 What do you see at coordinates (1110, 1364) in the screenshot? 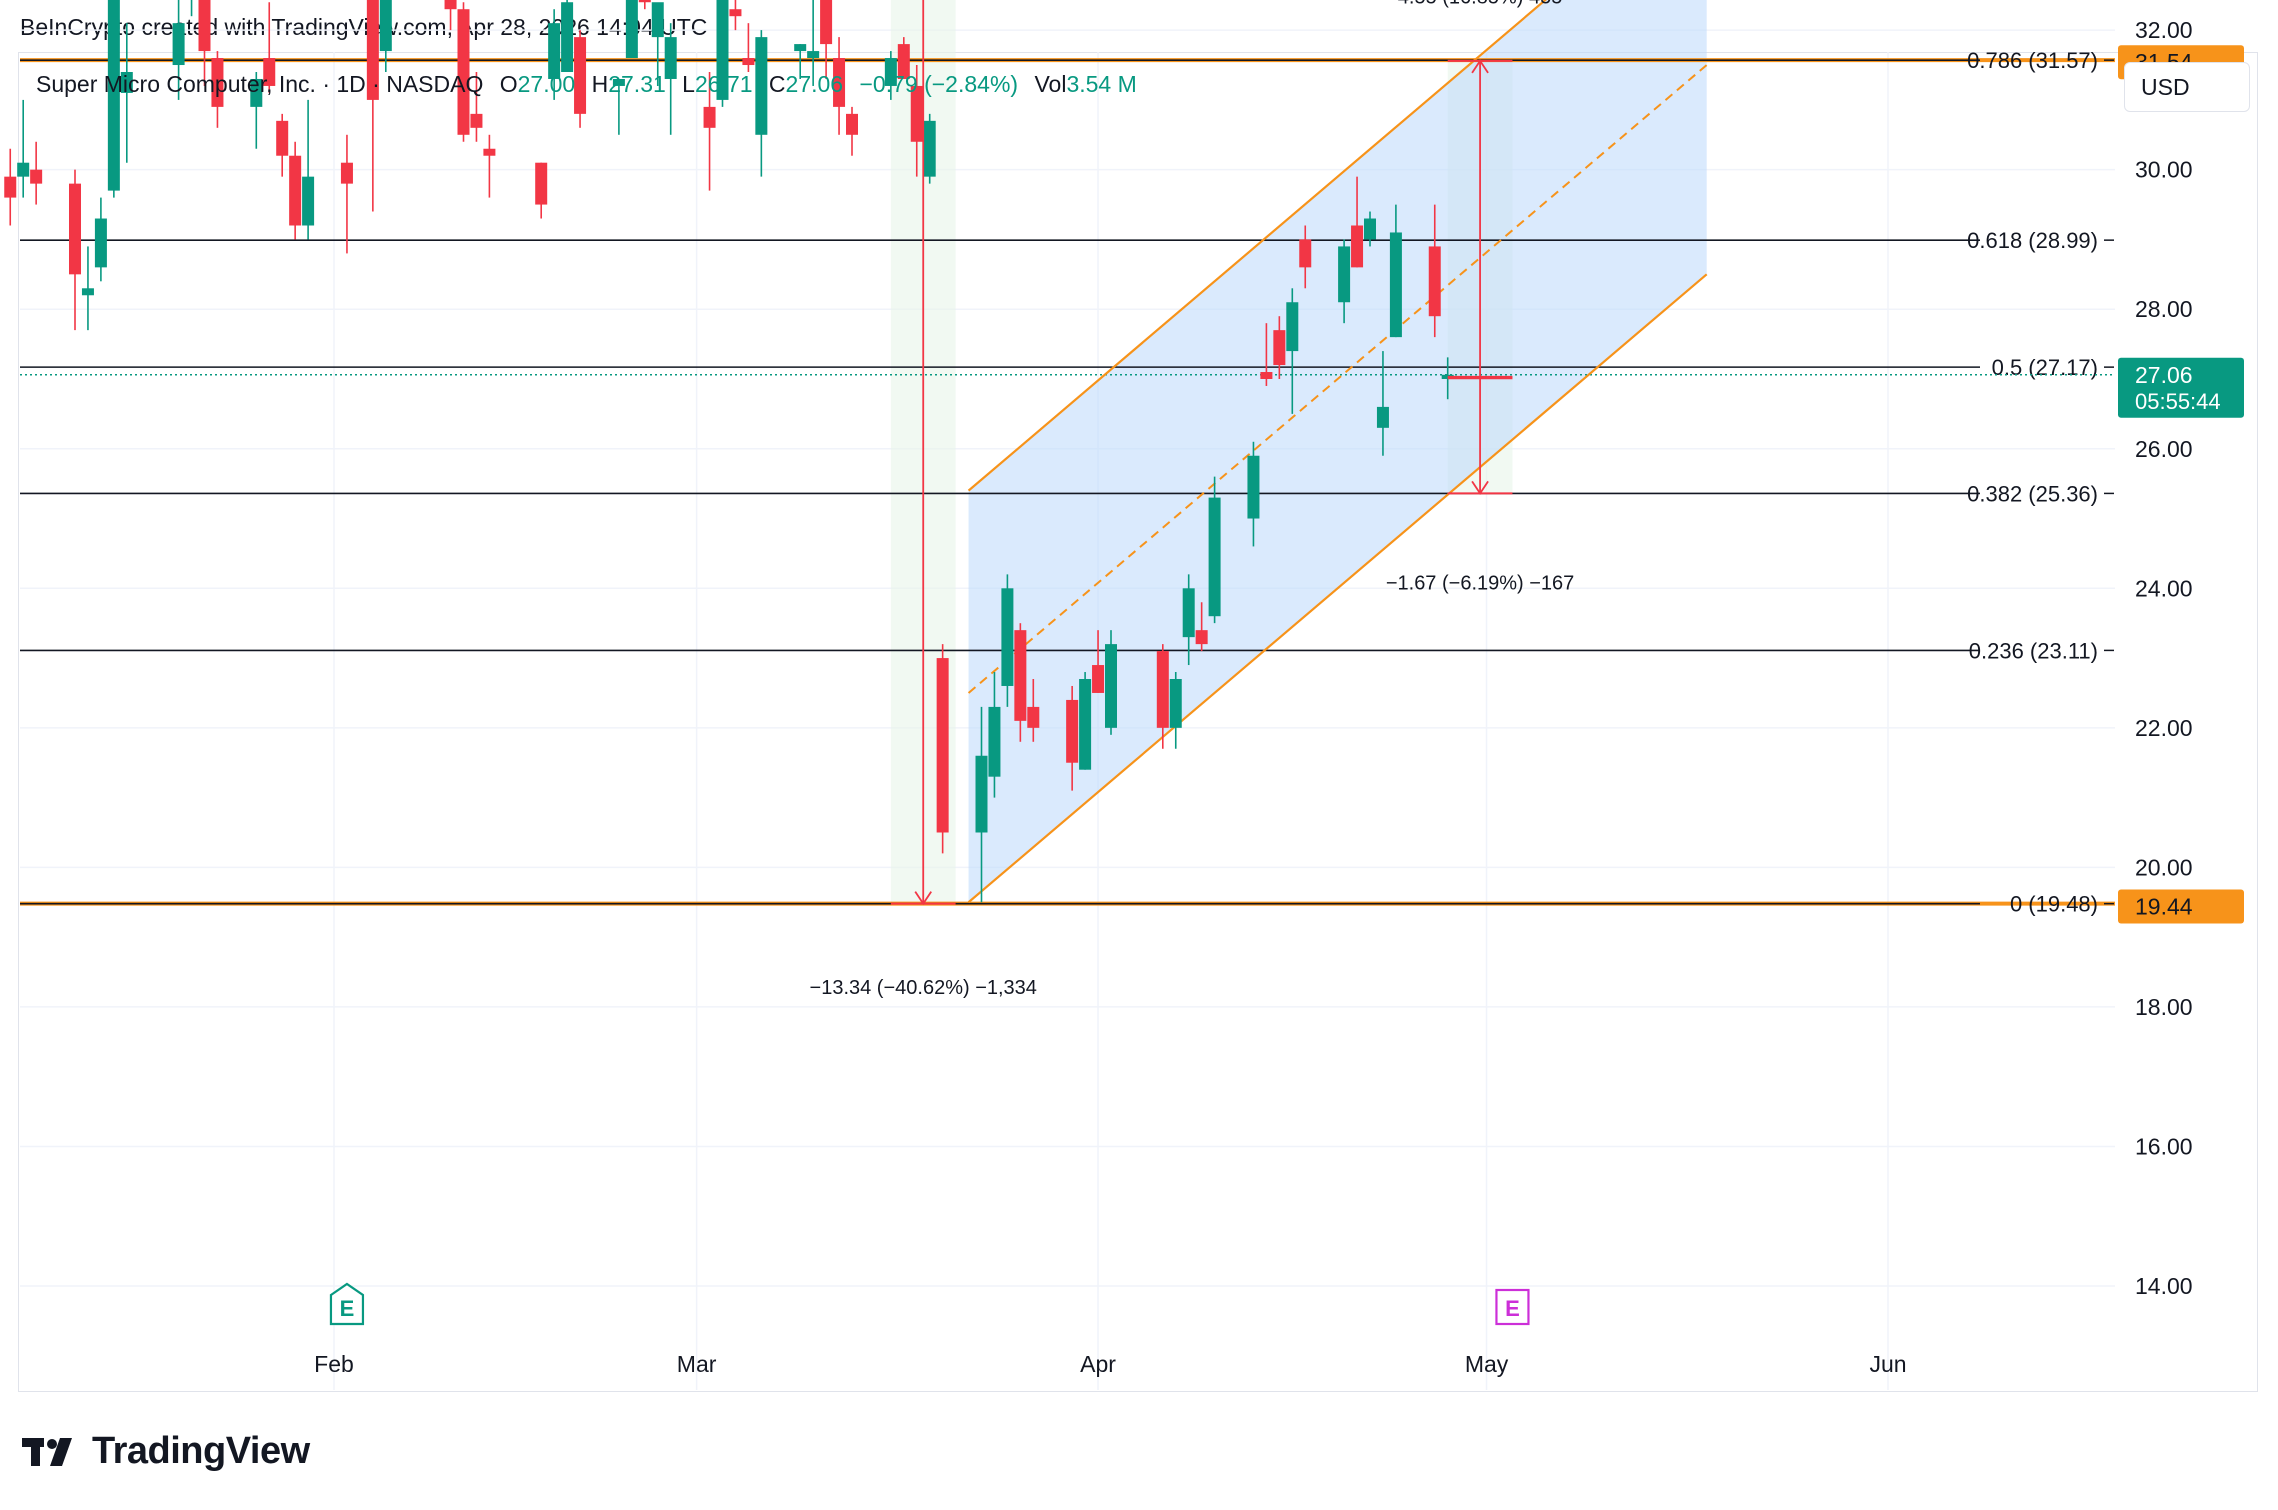
I see `x-axis: Feb Mar Apr May Jun` at bounding box center [1110, 1364].